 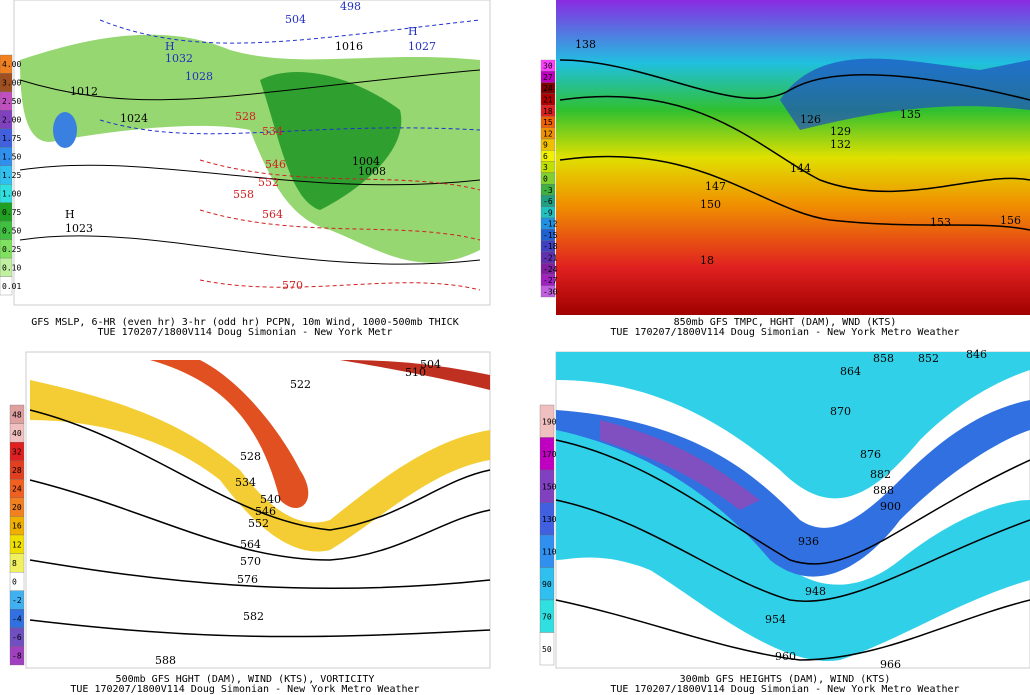 I want to click on colorbar-label: 15, so click(x=548, y=122).